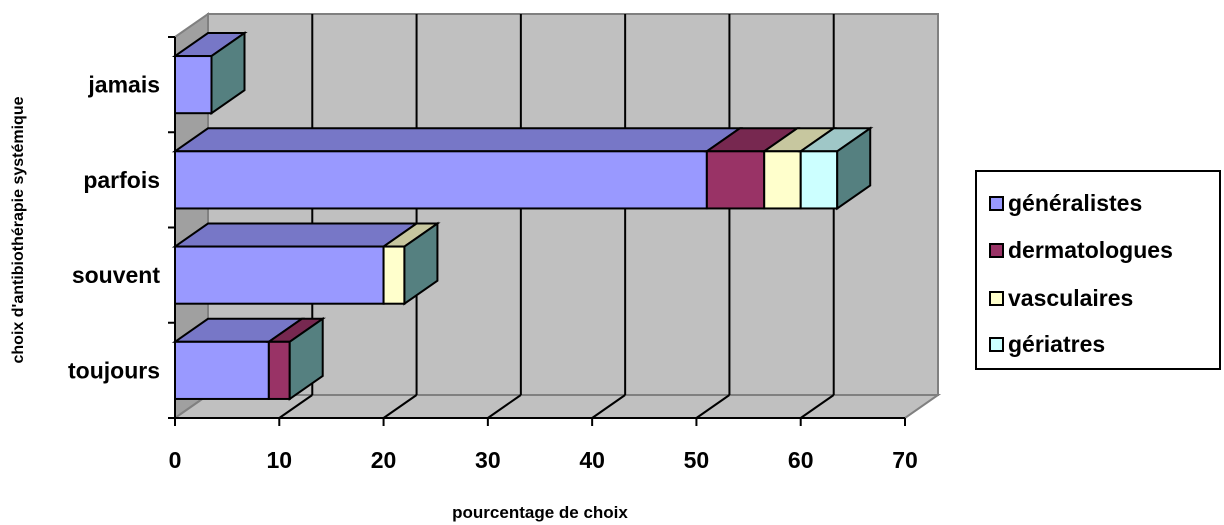 Image resolution: width=1224 pixels, height=525 pixels. Describe the element at coordinates (488, 460) in the screenshot. I see `x-tick-label: 30` at that location.